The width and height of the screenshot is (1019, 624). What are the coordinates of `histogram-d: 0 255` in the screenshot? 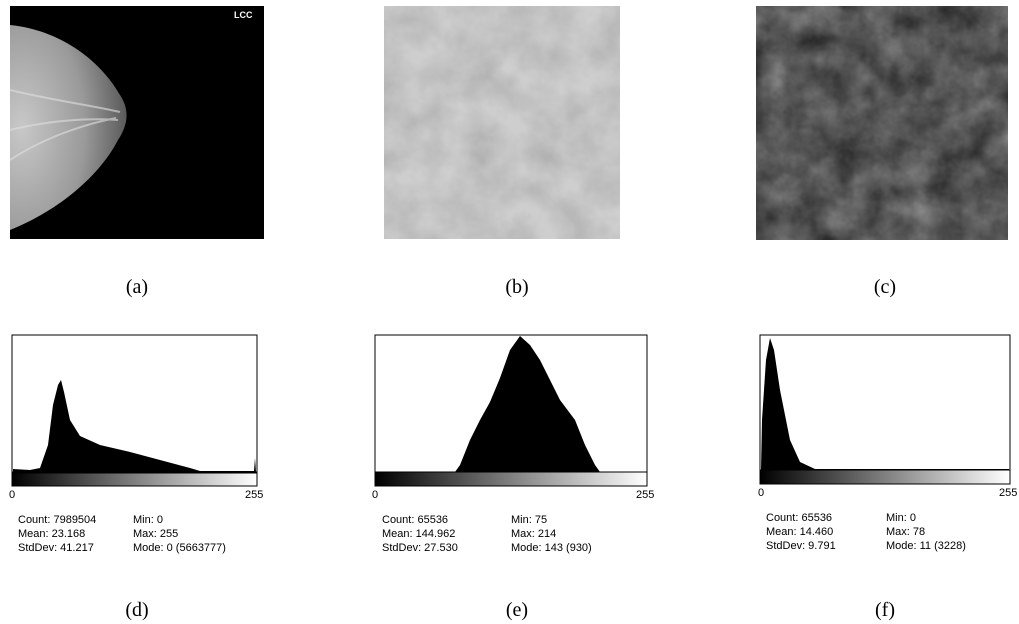 It's located at (136, 417).